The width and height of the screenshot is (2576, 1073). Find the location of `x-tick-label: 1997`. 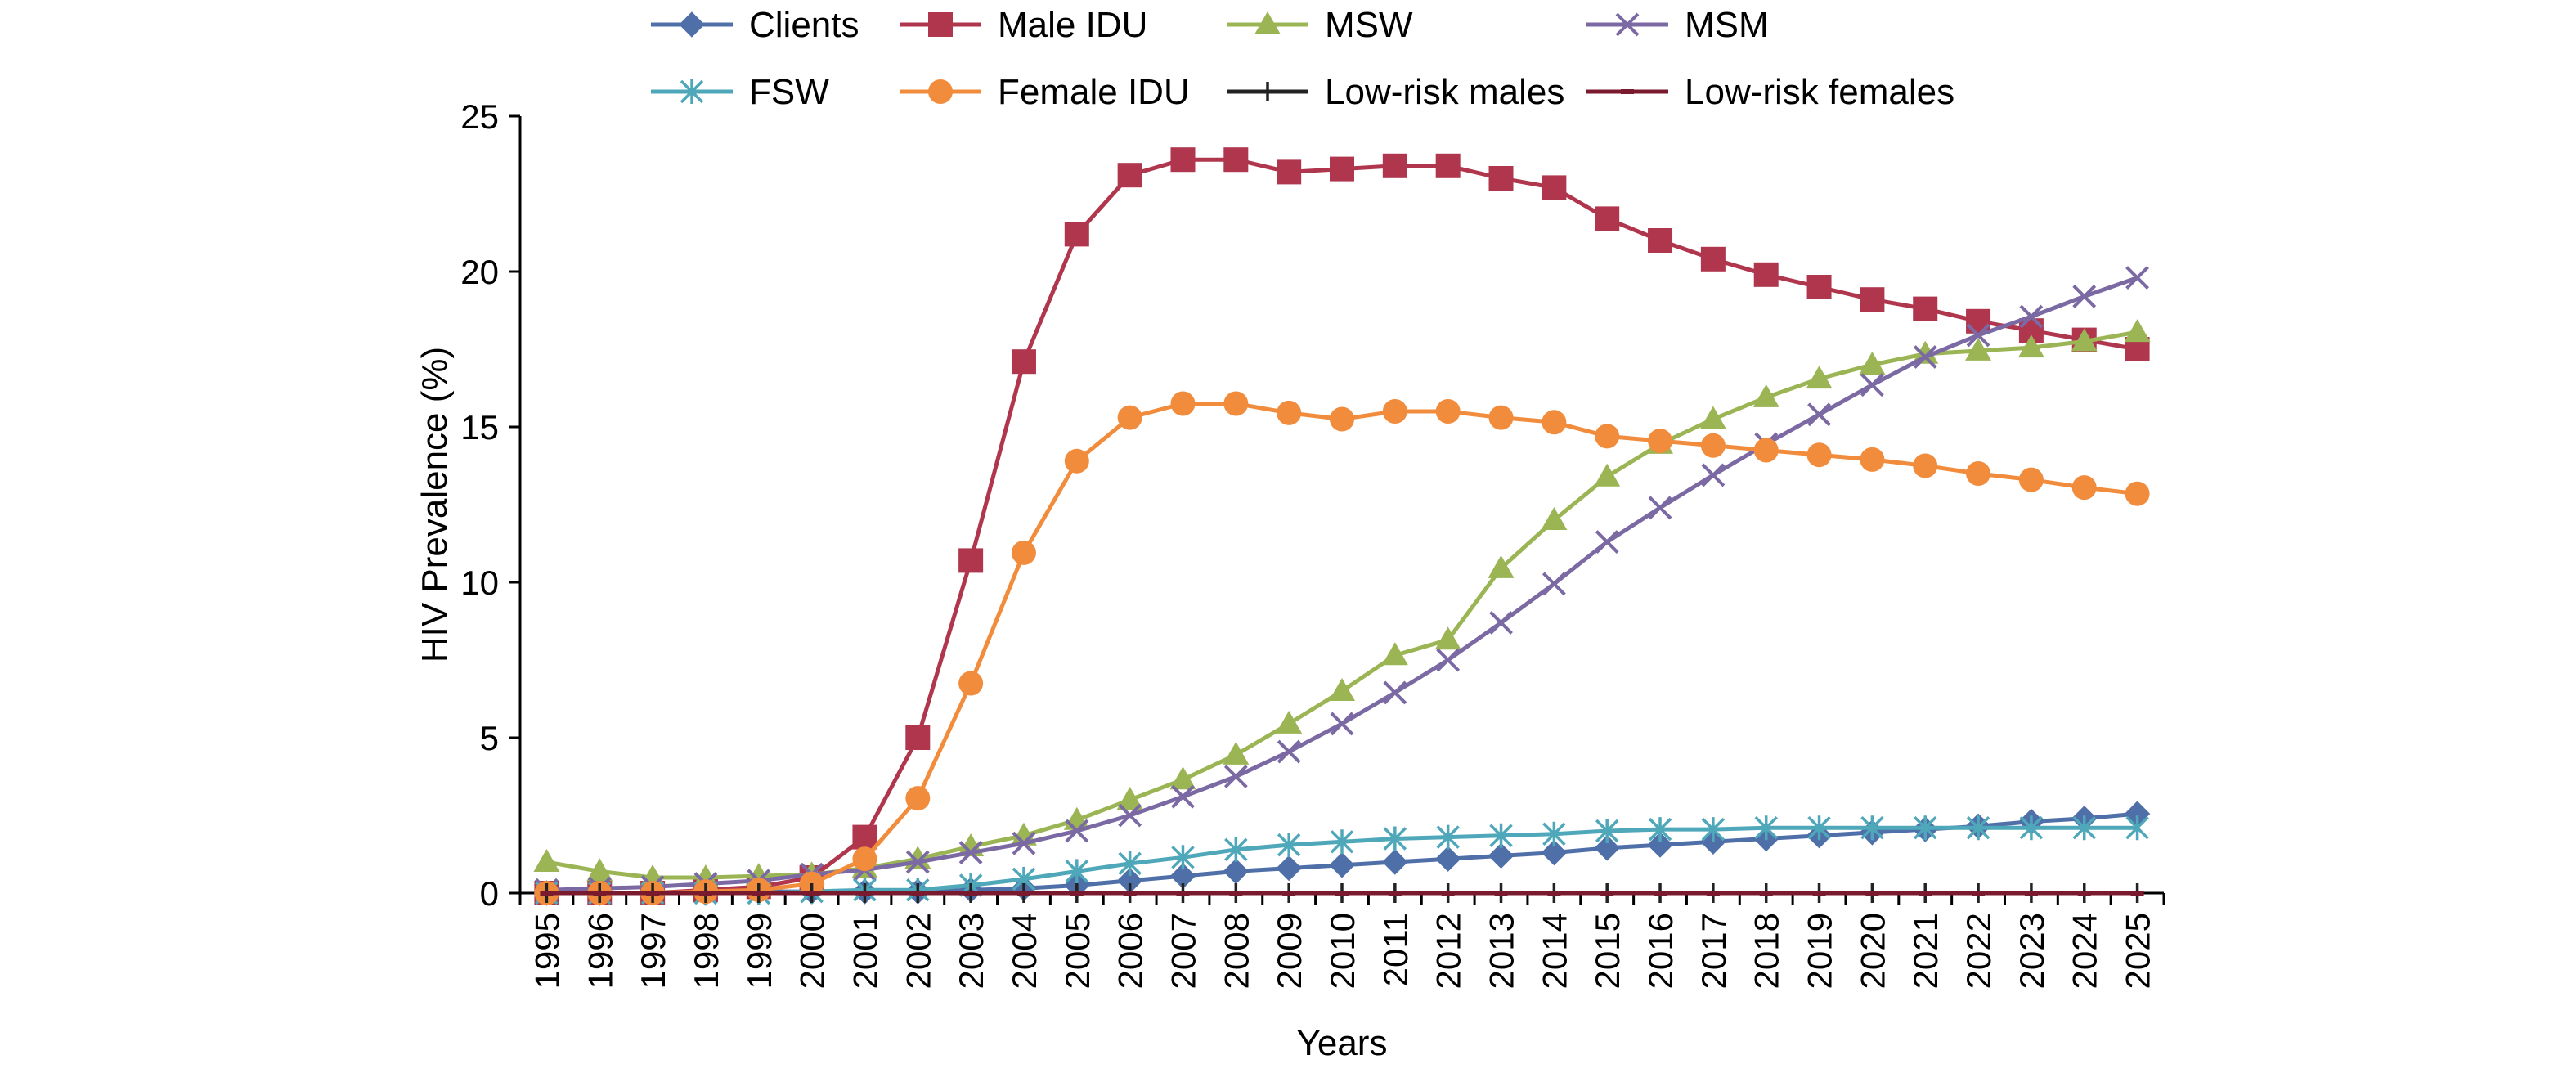

x-tick-label: 1997 is located at coordinates (653, 951).